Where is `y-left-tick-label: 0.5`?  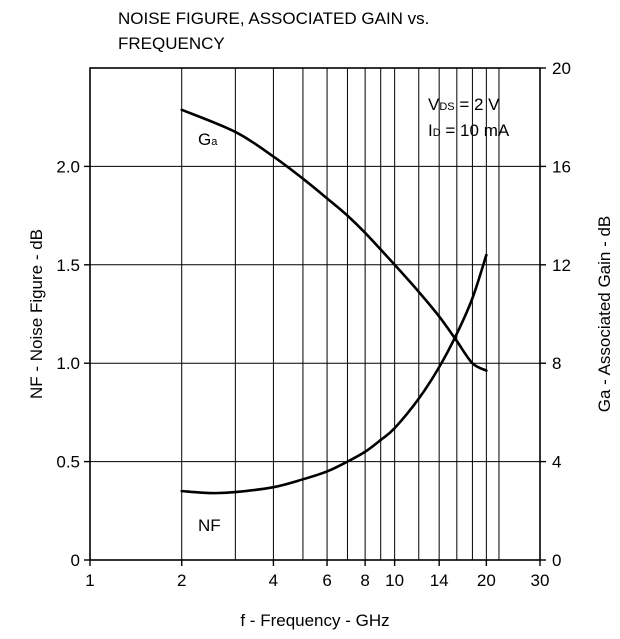 y-left-tick-label: 0.5 is located at coordinates (68, 462).